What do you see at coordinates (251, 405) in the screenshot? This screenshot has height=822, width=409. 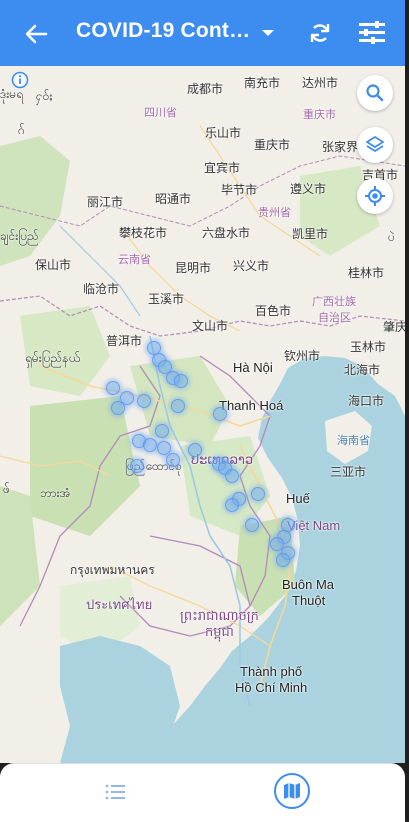 I see `map-label: Thanh Hoá` at bounding box center [251, 405].